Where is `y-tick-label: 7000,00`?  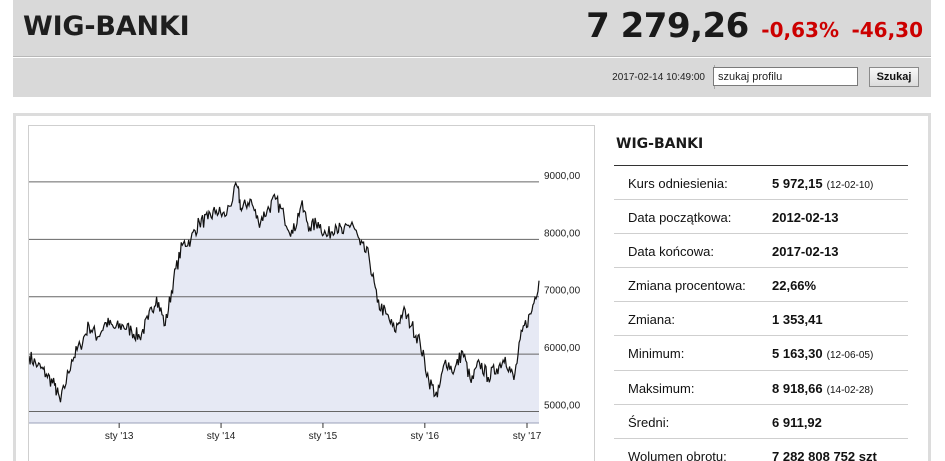
y-tick-label: 7000,00 is located at coordinates (562, 291).